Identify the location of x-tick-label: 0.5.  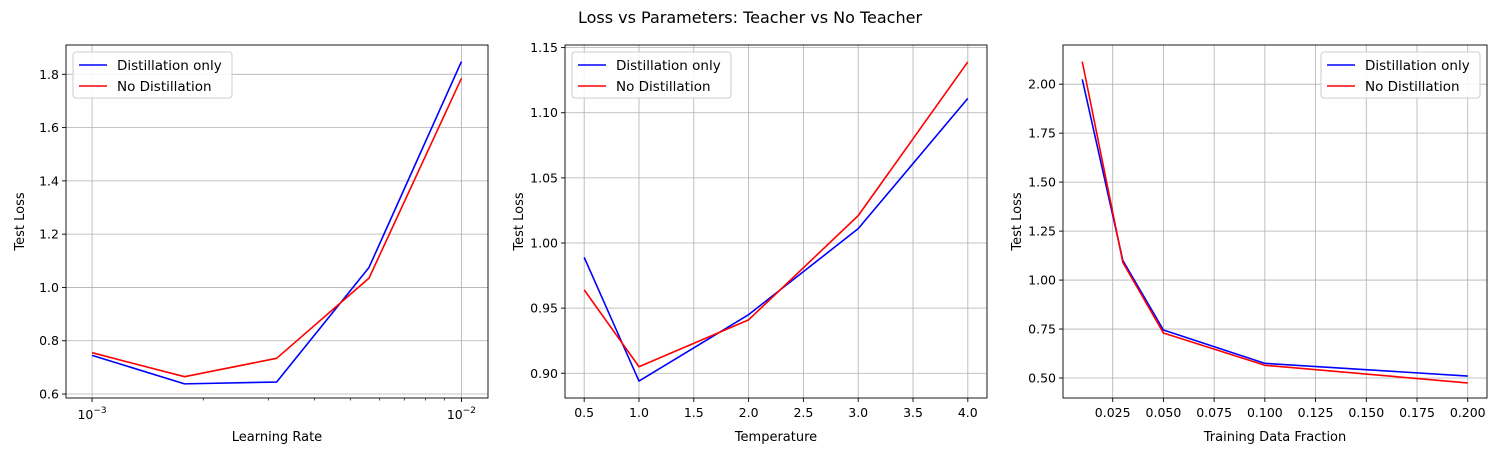
(584, 412).